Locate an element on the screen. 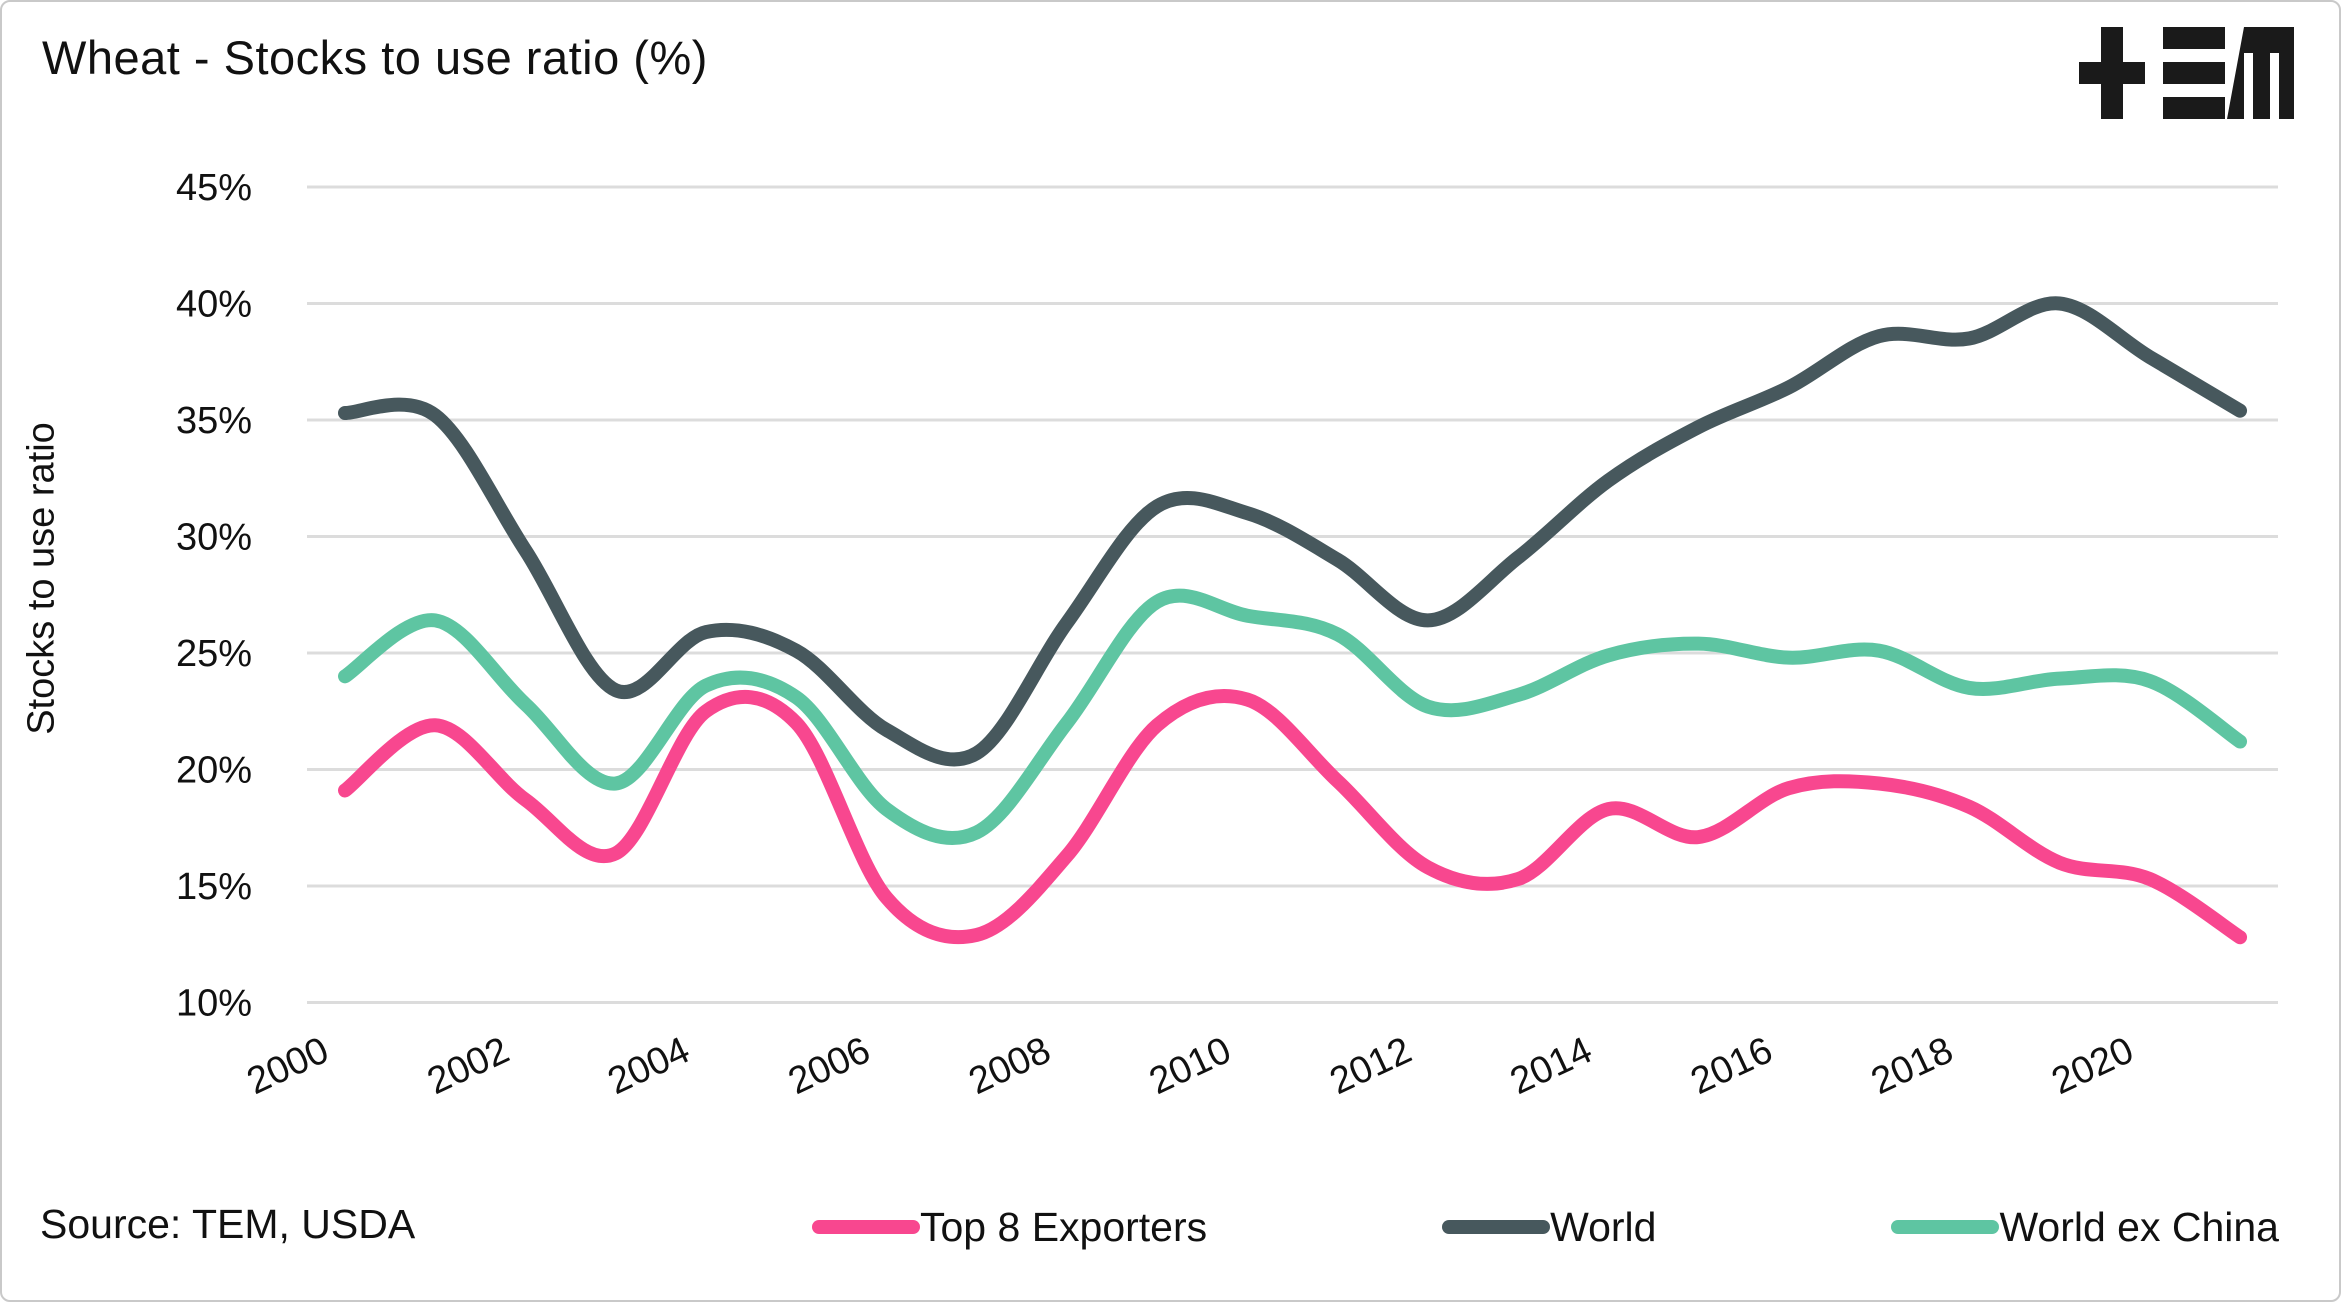 The width and height of the screenshot is (2341, 1302). y-tick-label-40: 40% is located at coordinates (214, 305).